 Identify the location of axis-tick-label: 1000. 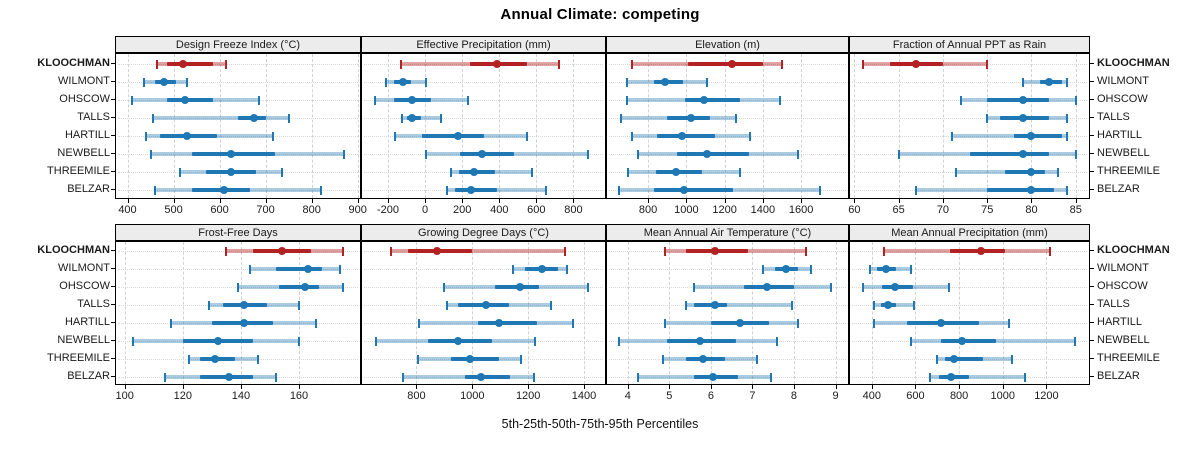
(472, 396).